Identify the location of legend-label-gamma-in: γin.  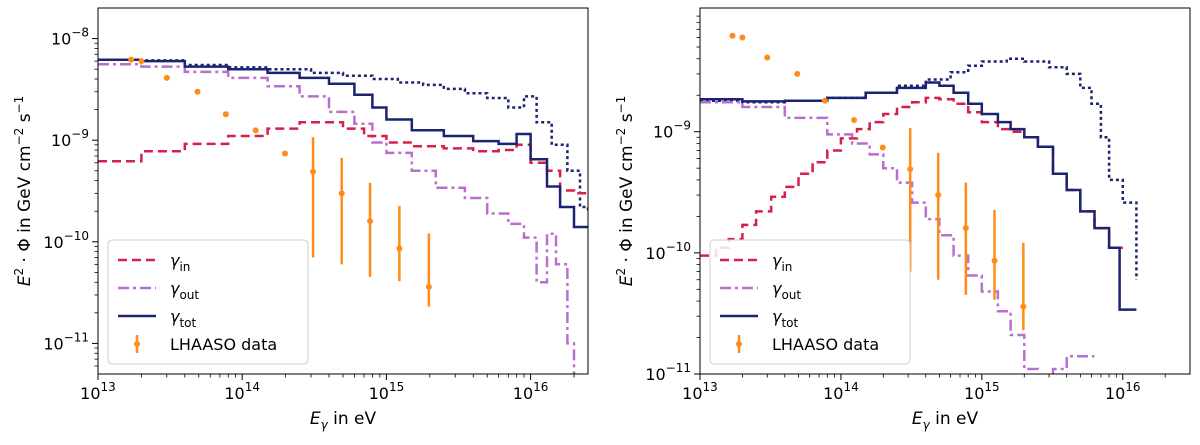
(782, 262).